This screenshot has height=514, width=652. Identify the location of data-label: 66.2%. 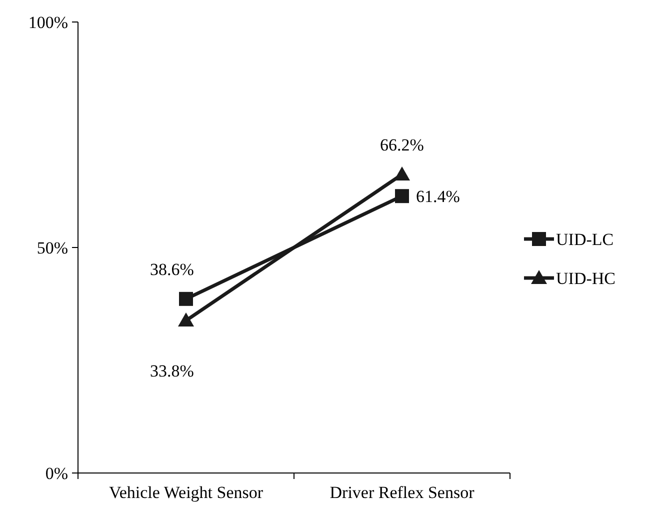
(402, 144).